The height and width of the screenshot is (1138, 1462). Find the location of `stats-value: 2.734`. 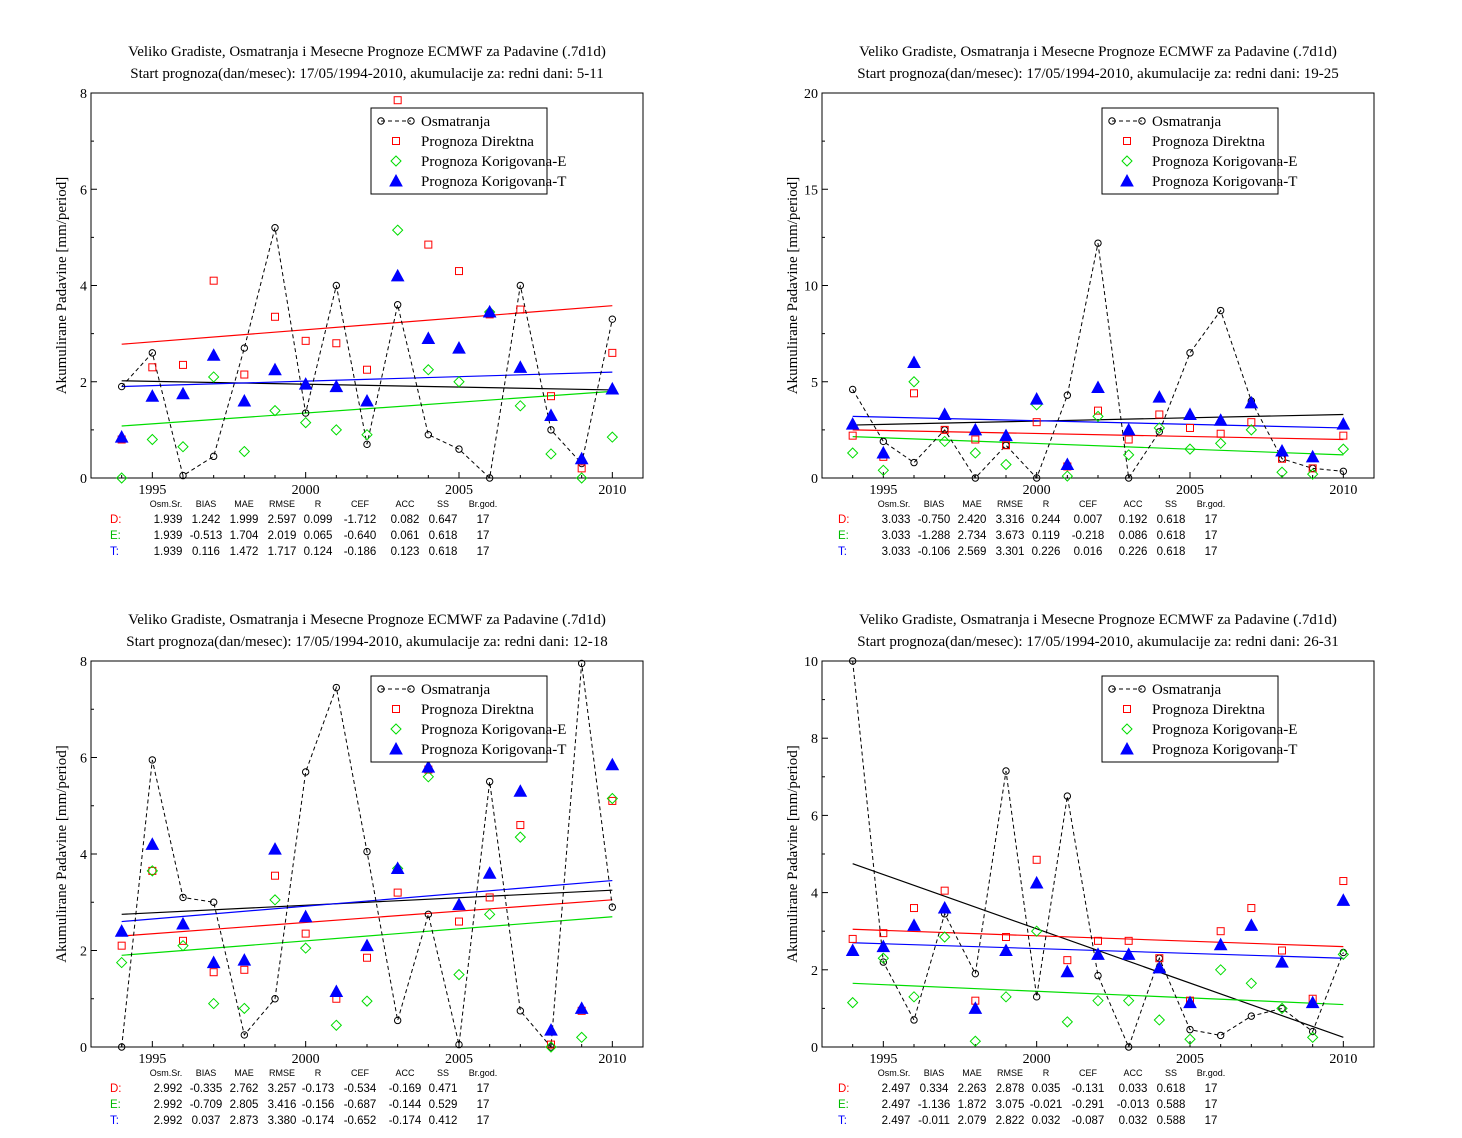

stats-value: 2.734 is located at coordinates (972, 536).